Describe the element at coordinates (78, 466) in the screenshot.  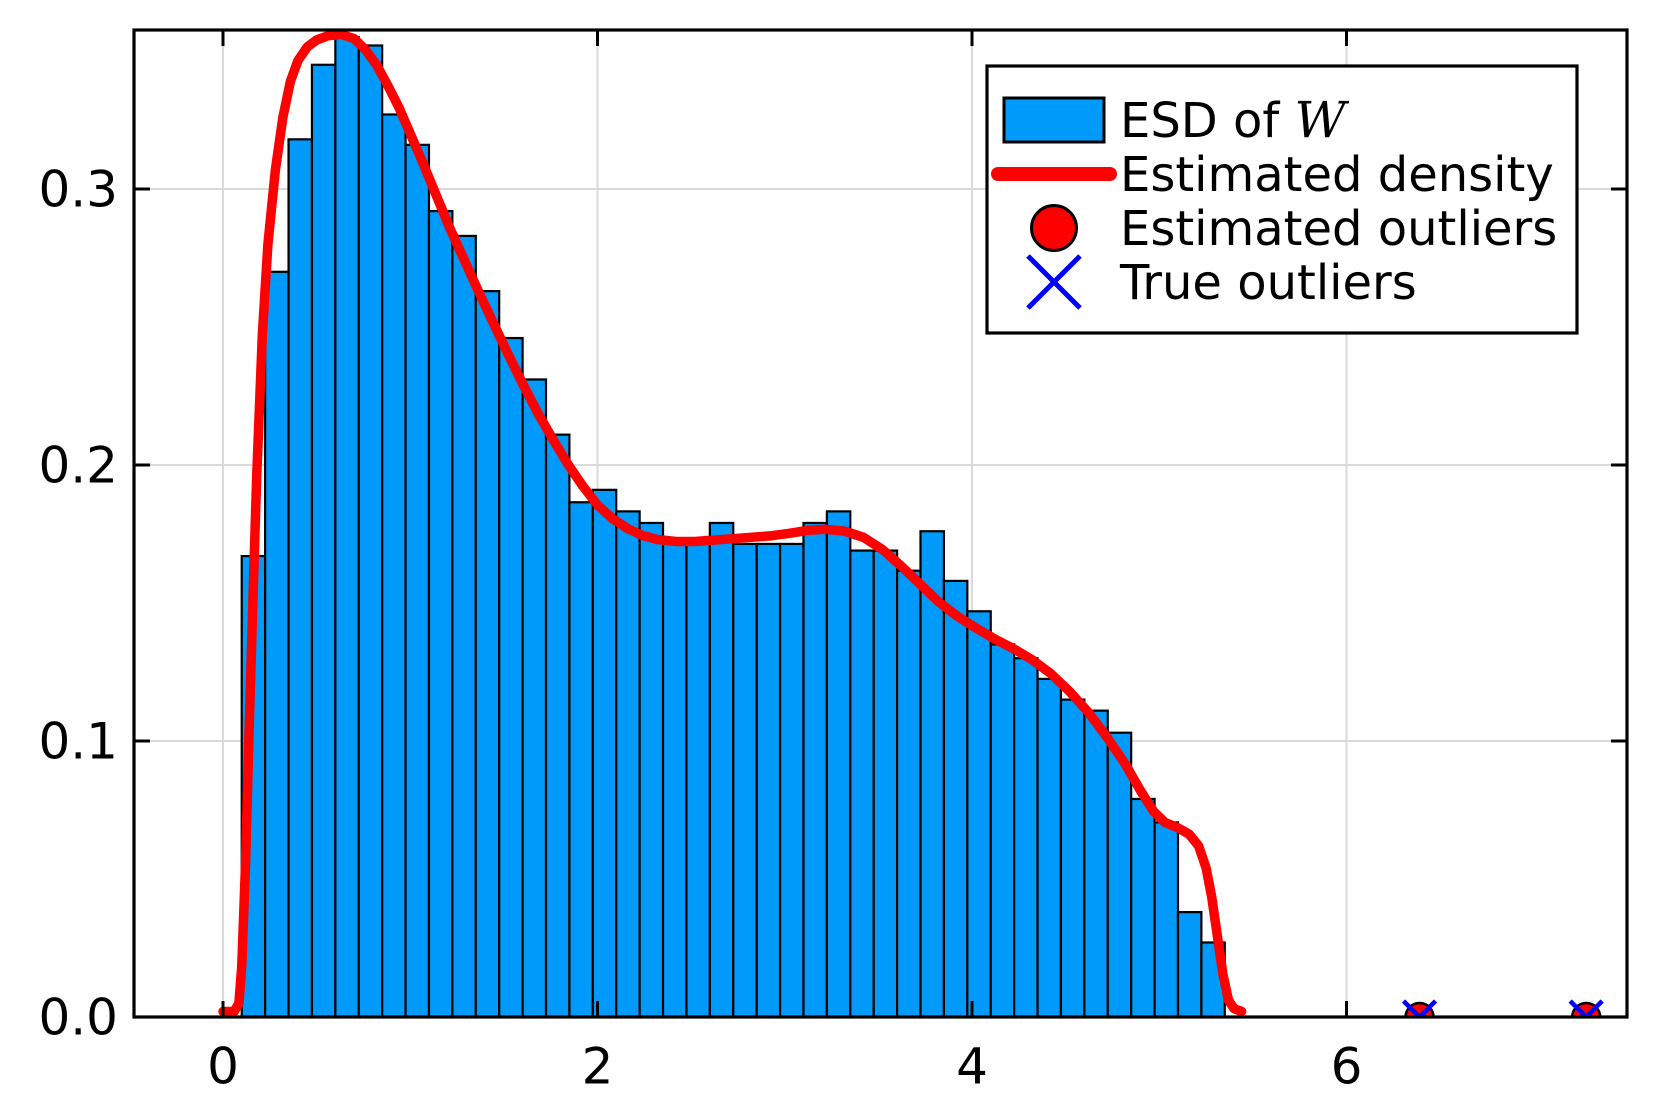
I see `y-axis-tick-label: 0.2` at that location.